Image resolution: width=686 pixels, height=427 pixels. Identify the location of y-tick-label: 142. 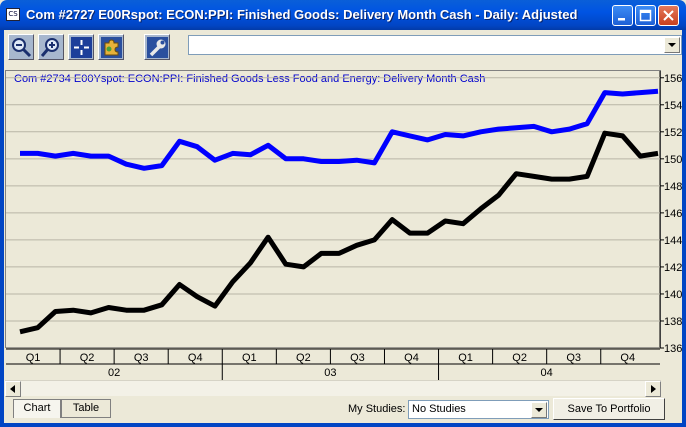
(673, 268).